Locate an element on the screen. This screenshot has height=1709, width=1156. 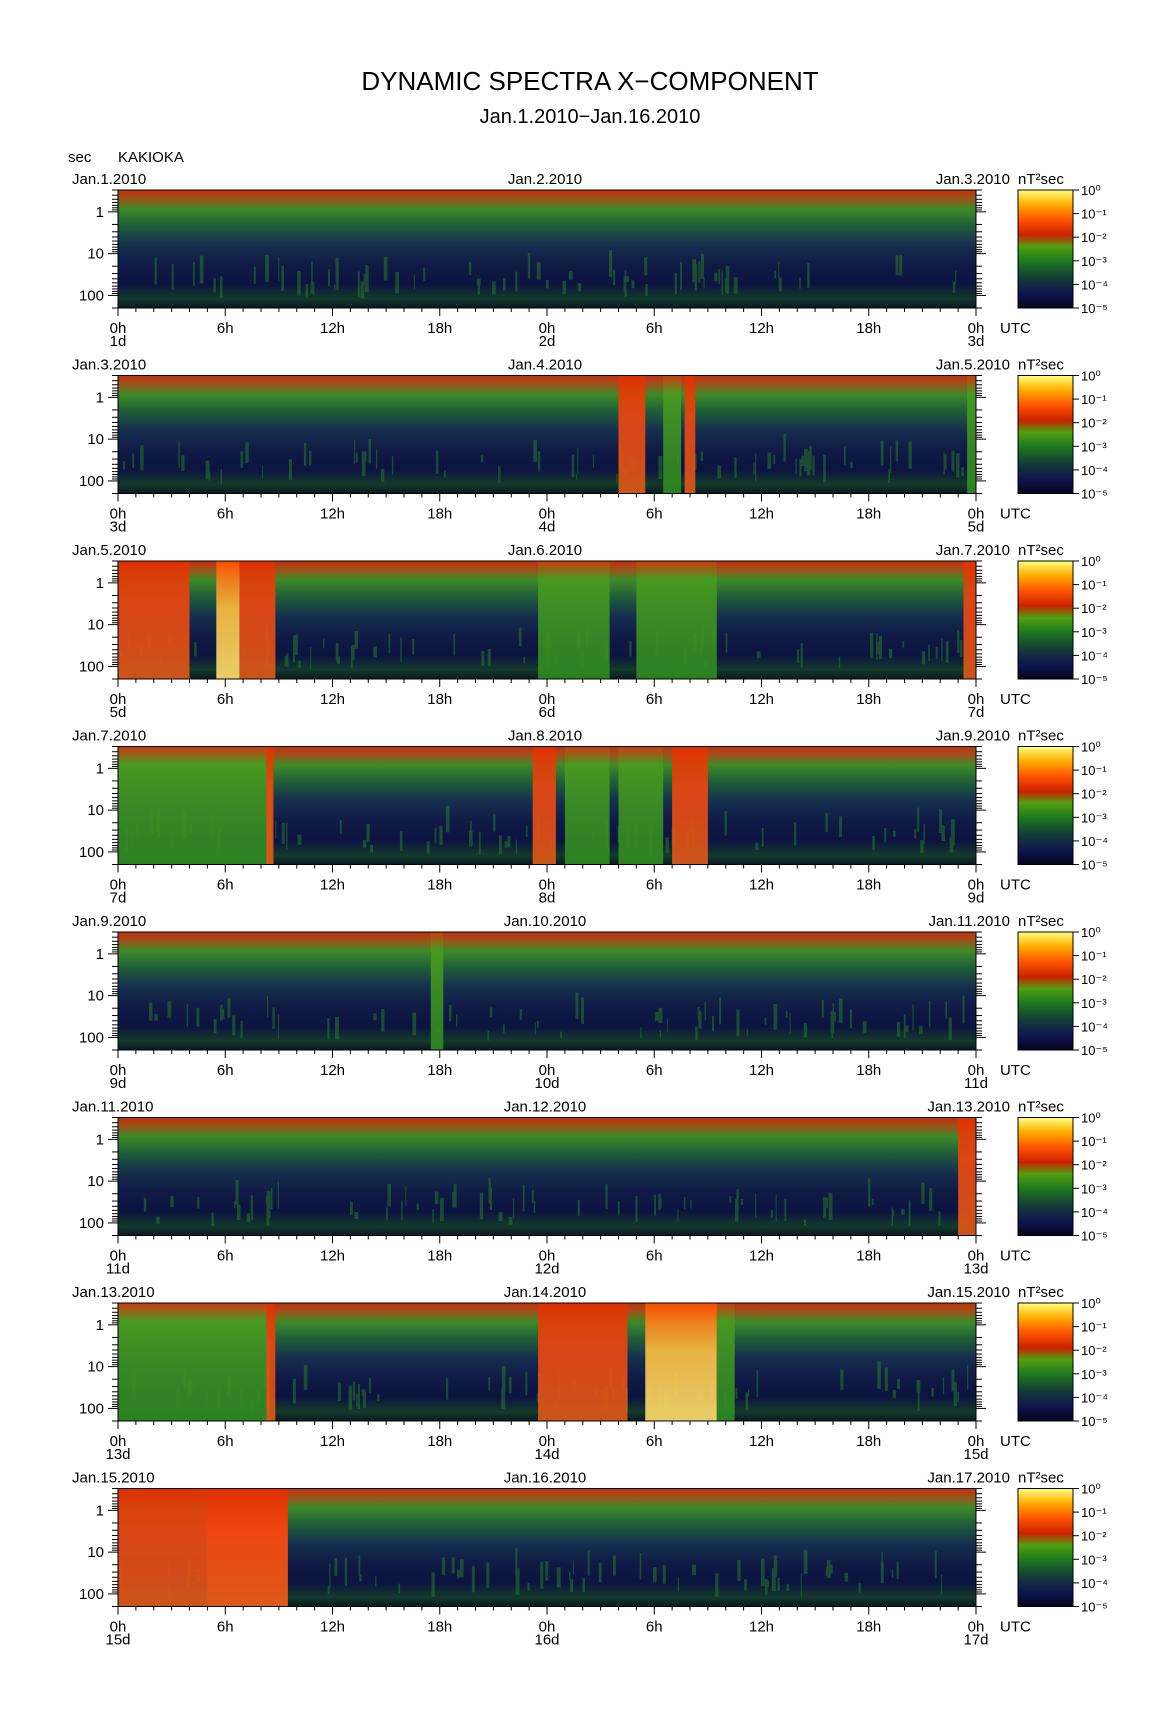
panel-end-date: Jan.3.2010 is located at coordinates (973, 179).